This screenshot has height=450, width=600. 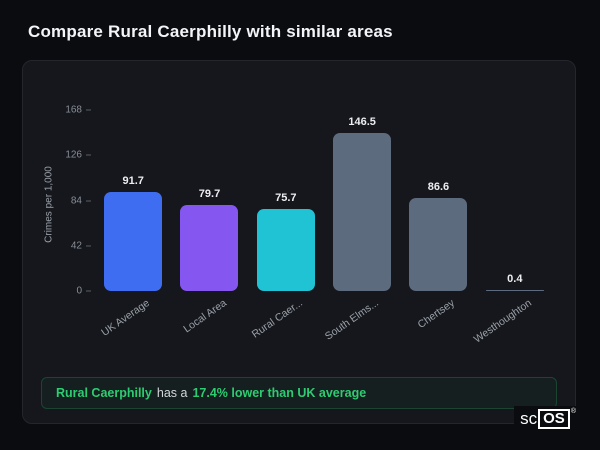 I want to click on bar-value-label: 91.7, so click(x=133, y=181).